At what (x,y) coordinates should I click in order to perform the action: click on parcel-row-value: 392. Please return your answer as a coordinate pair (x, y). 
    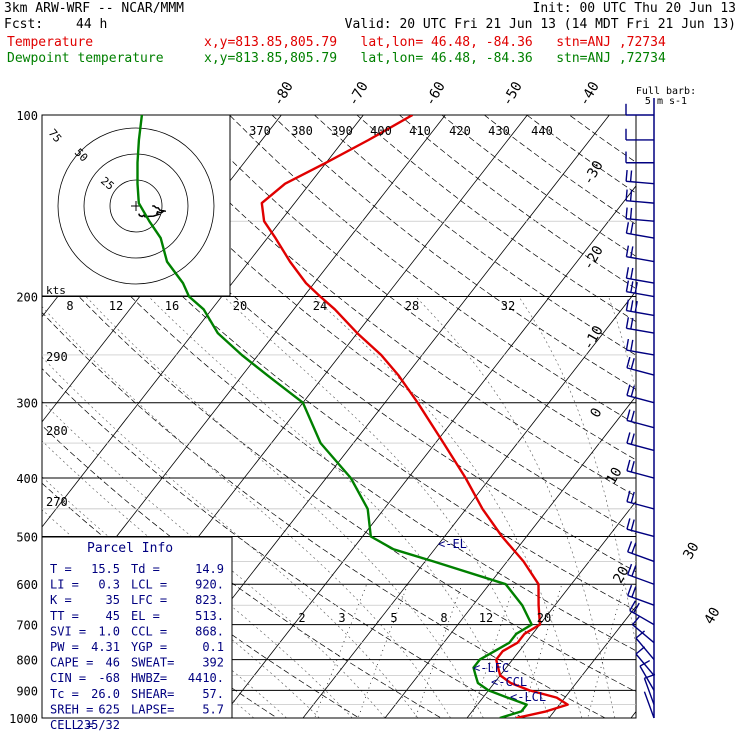
    Looking at the image, I should click on (213, 663).